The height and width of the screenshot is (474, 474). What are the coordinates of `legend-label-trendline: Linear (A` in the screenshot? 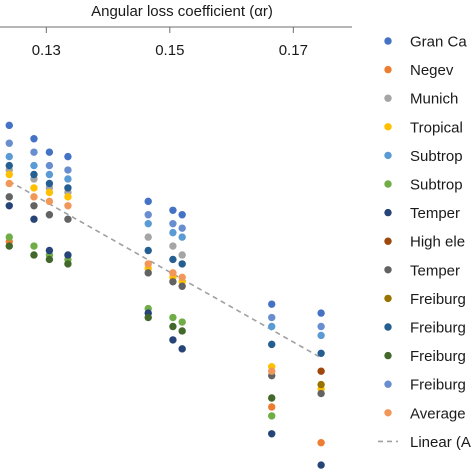 It's located at (440, 442).